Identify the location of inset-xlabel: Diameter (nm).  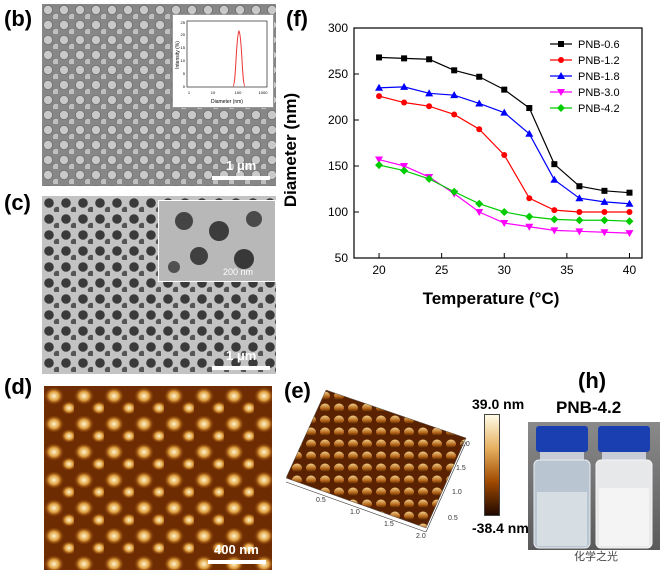
(227, 102).